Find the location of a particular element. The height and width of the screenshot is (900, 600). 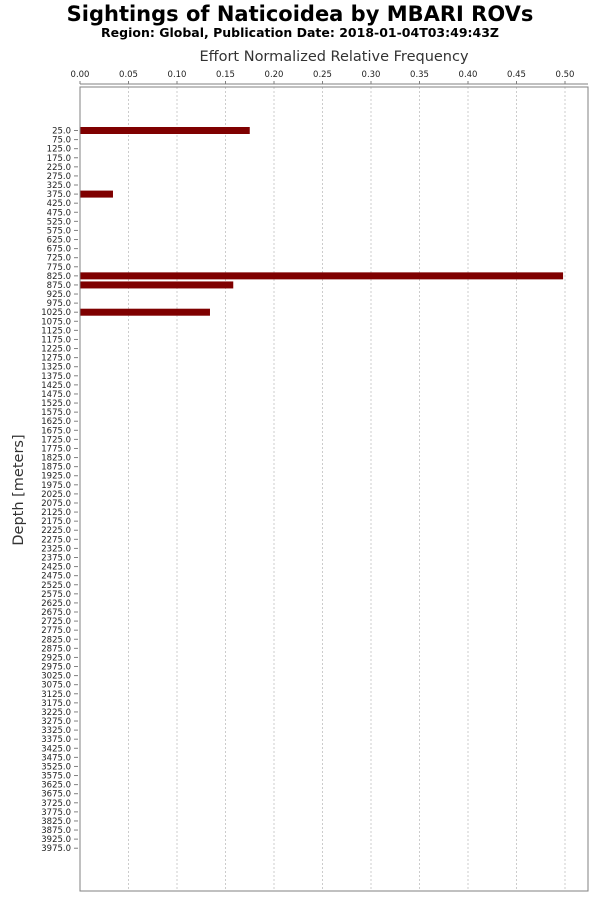

y-tick-label: 2125.0 is located at coordinates (56, 513).